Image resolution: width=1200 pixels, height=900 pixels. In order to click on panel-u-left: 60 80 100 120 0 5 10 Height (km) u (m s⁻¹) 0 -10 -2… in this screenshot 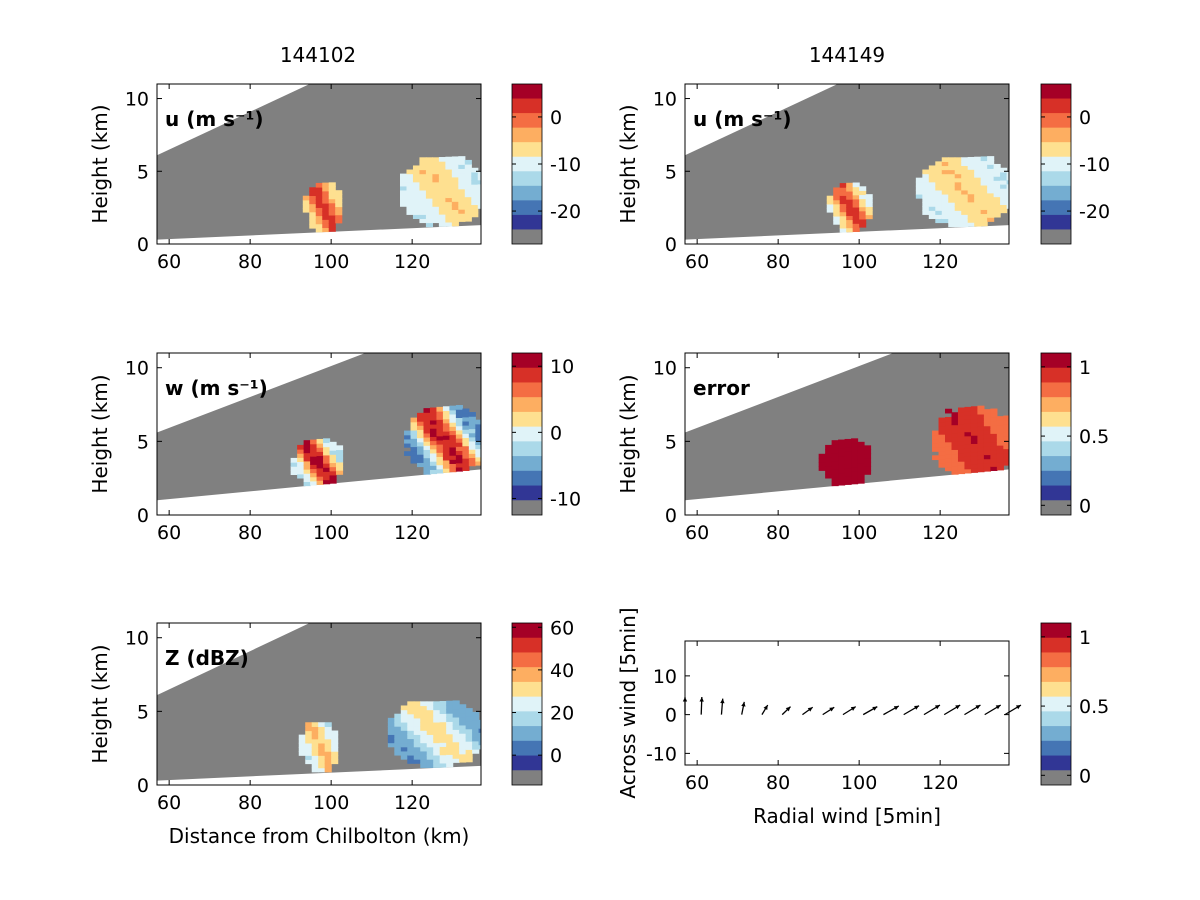, I will do `click(334, 178)`.